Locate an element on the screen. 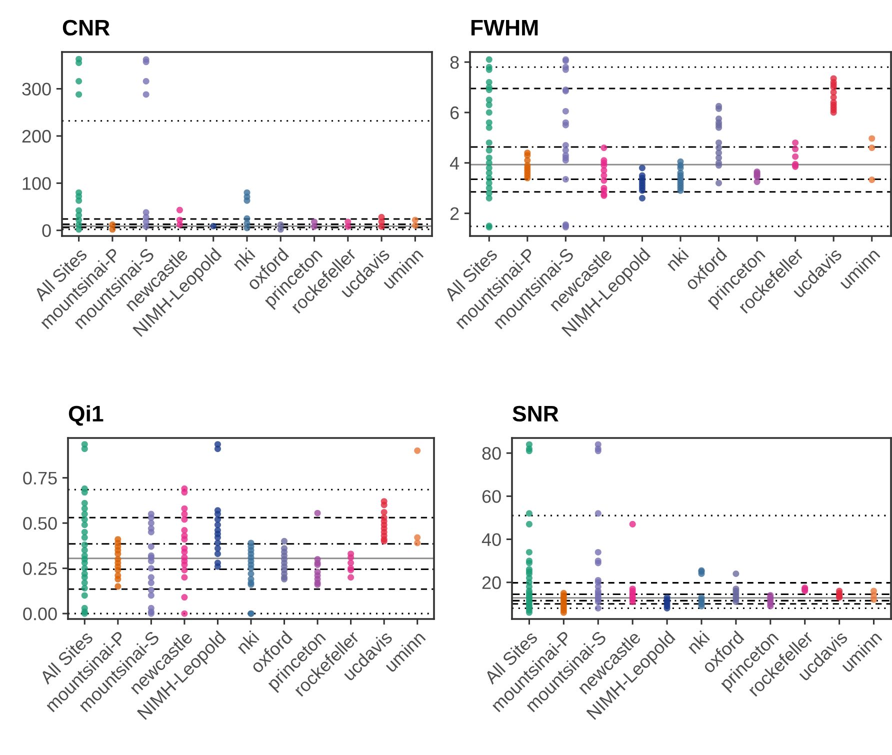  y-tick-label: 40 is located at coordinates (491, 539).